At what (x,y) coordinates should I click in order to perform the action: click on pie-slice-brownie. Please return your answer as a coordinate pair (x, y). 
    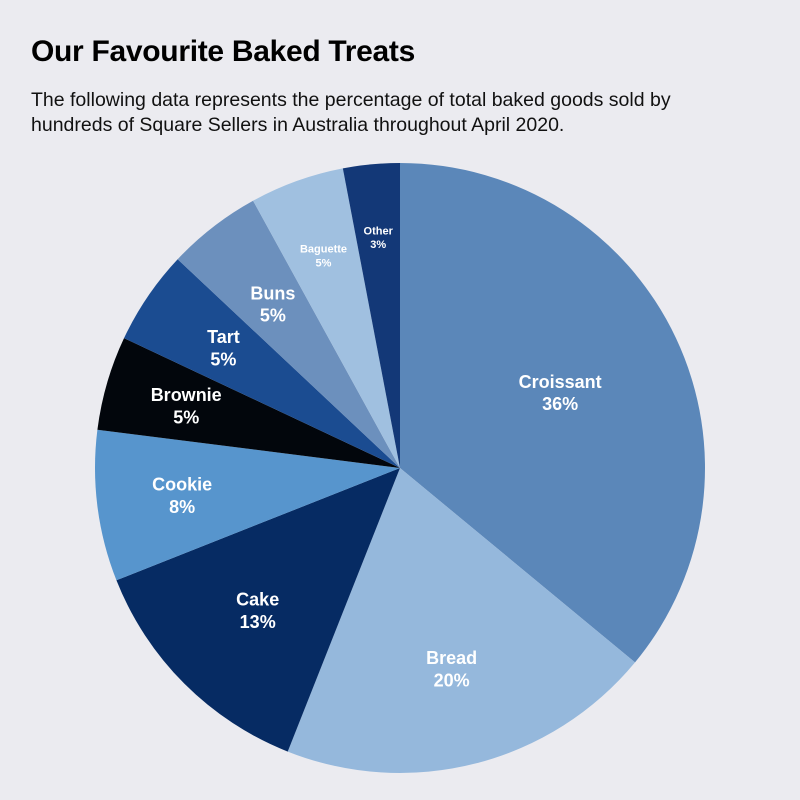
    Looking at the image, I should click on (248, 403).